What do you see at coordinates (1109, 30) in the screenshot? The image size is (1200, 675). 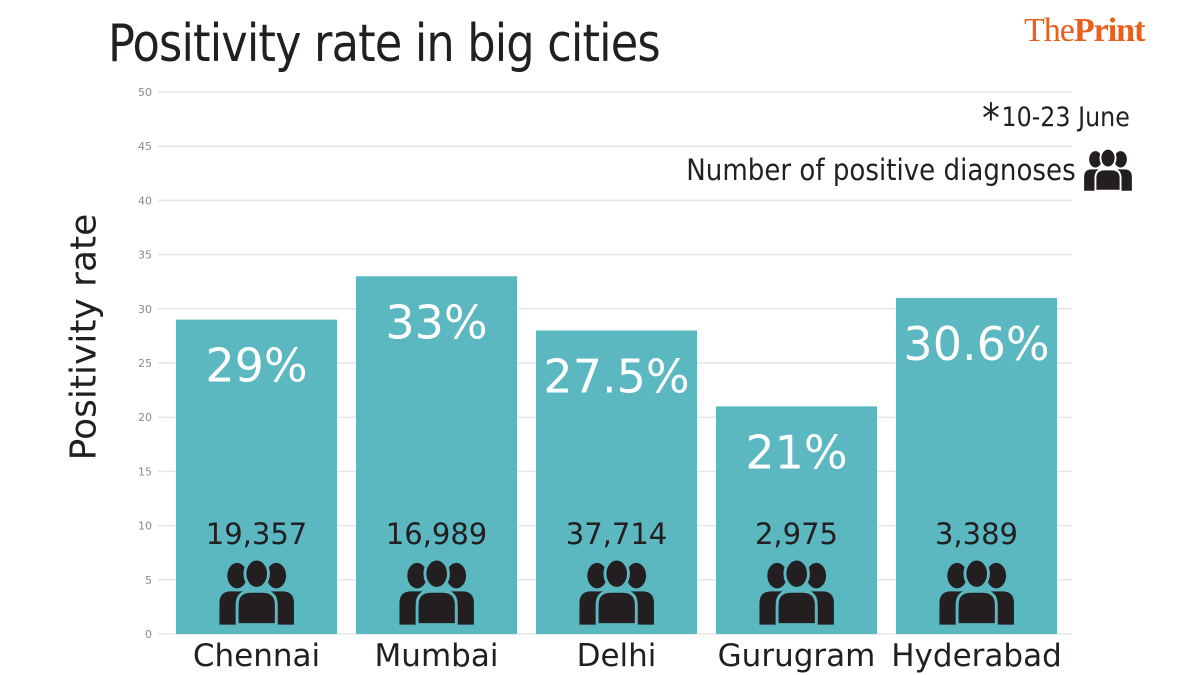 I see `brand-logo-print: Print` at bounding box center [1109, 30].